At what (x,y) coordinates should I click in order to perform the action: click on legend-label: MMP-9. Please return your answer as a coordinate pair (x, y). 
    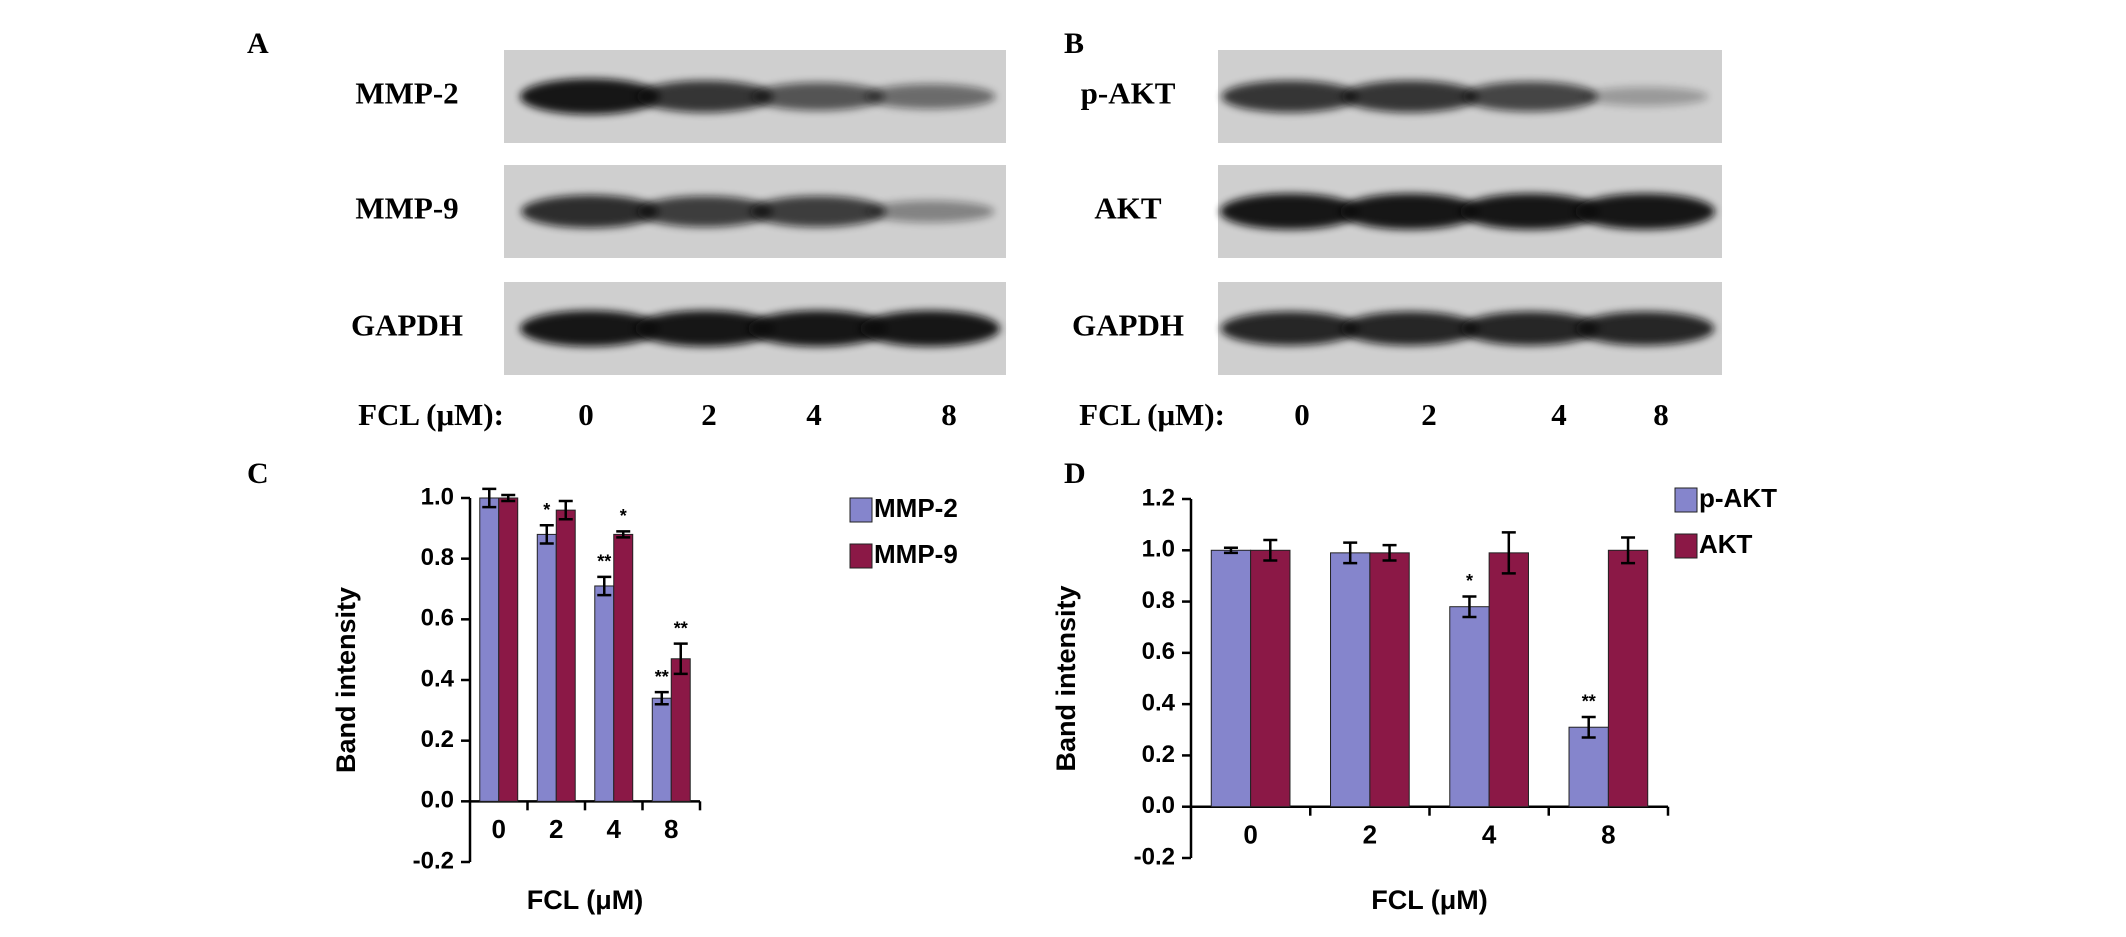
    Looking at the image, I should click on (916, 554).